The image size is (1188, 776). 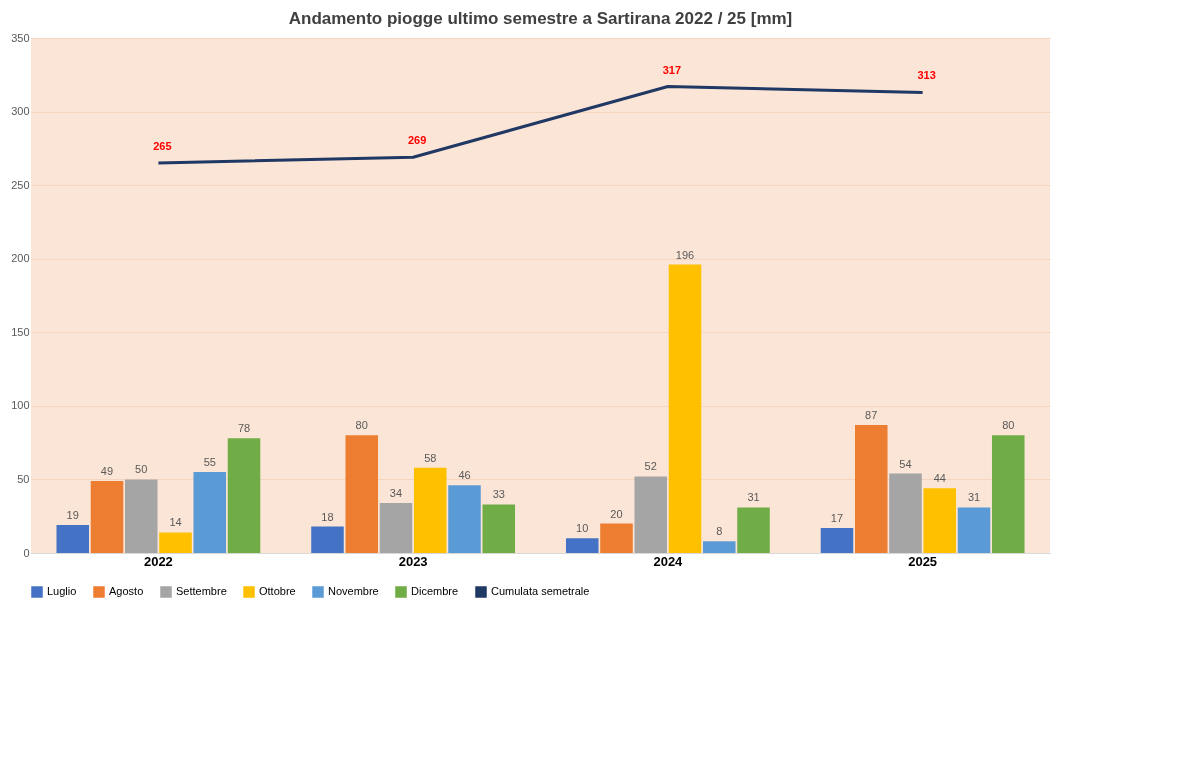 I want to click on data-label: 14, so click(x=175, y=522).